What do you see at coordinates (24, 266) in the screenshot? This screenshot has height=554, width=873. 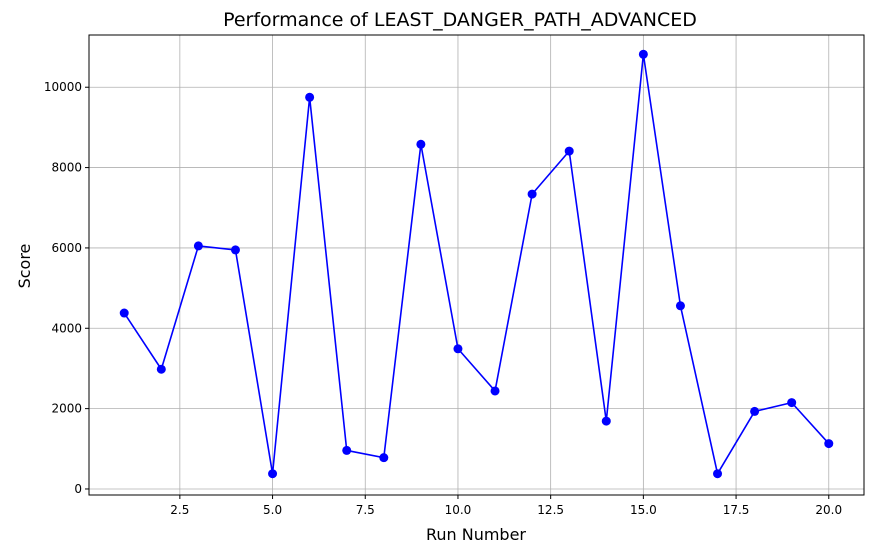 I see `y-axis-label: Score` at bounding box center [24, 266].